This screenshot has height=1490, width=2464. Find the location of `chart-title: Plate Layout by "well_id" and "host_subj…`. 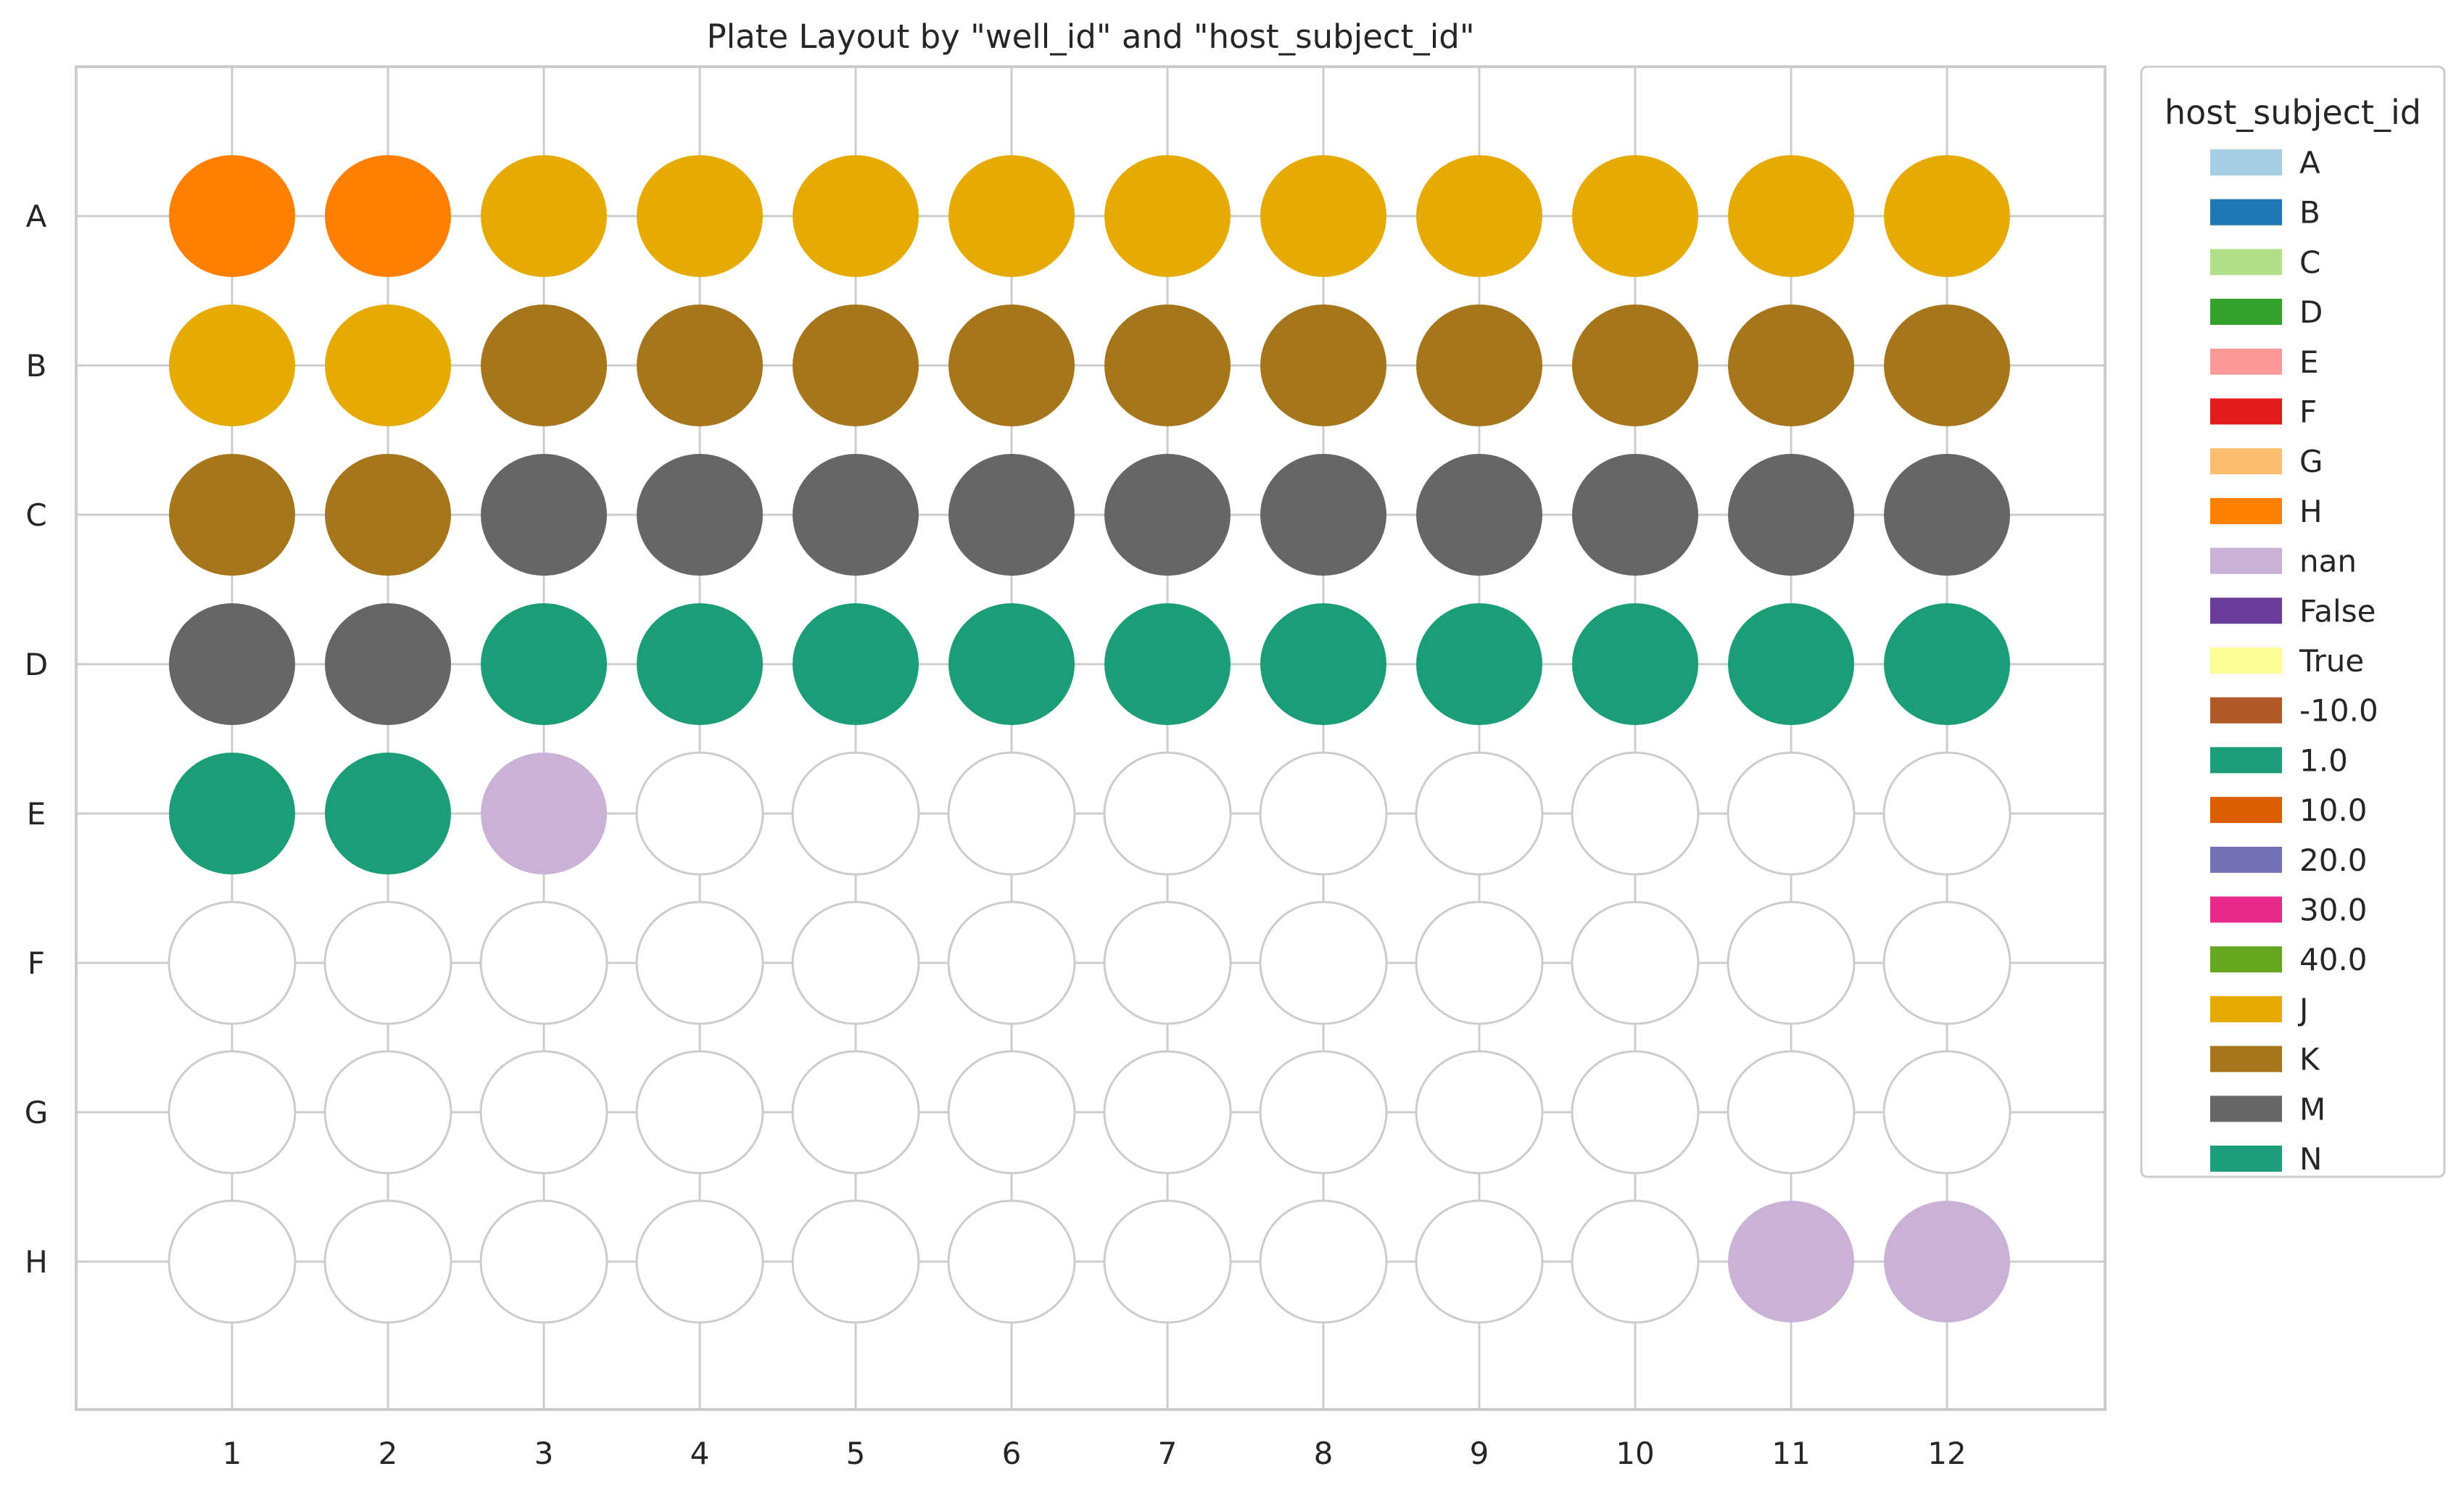

chart-title: Plate Layout by "well_id" and "host_subj… is located at coordinates (1090, 36).